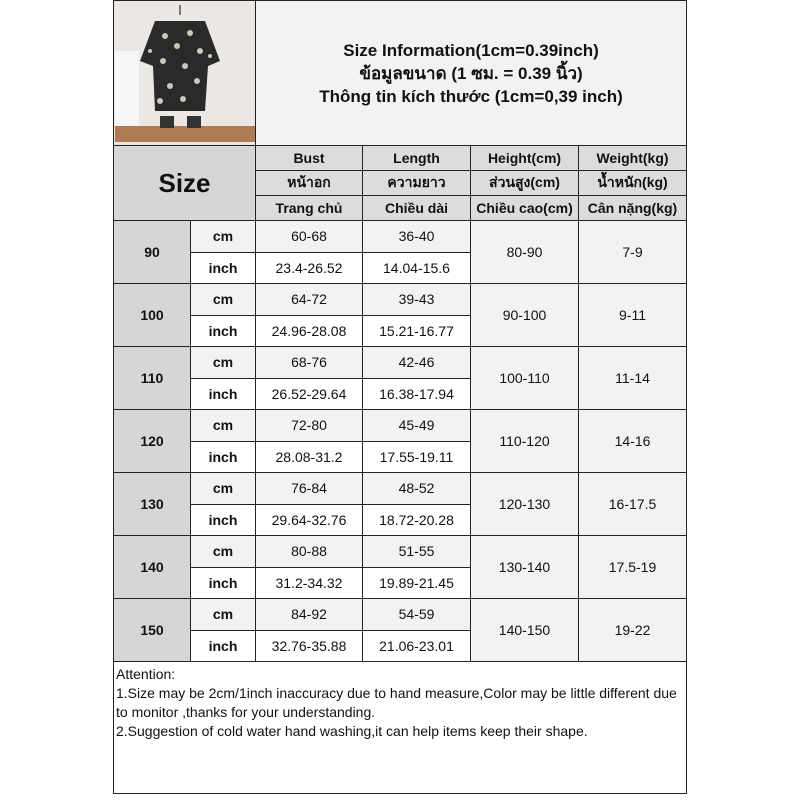  I want to click on size-value: 120, so click(152, 441).